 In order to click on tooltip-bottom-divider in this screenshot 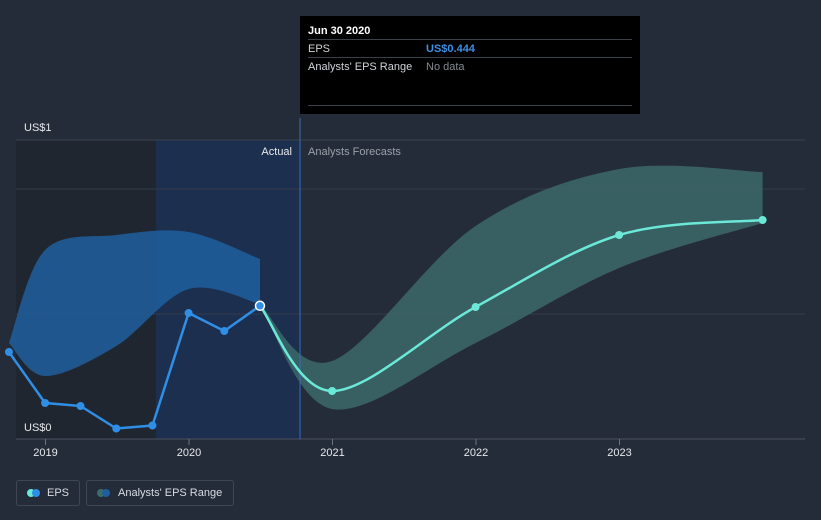, I will do `click(470, 105)`.